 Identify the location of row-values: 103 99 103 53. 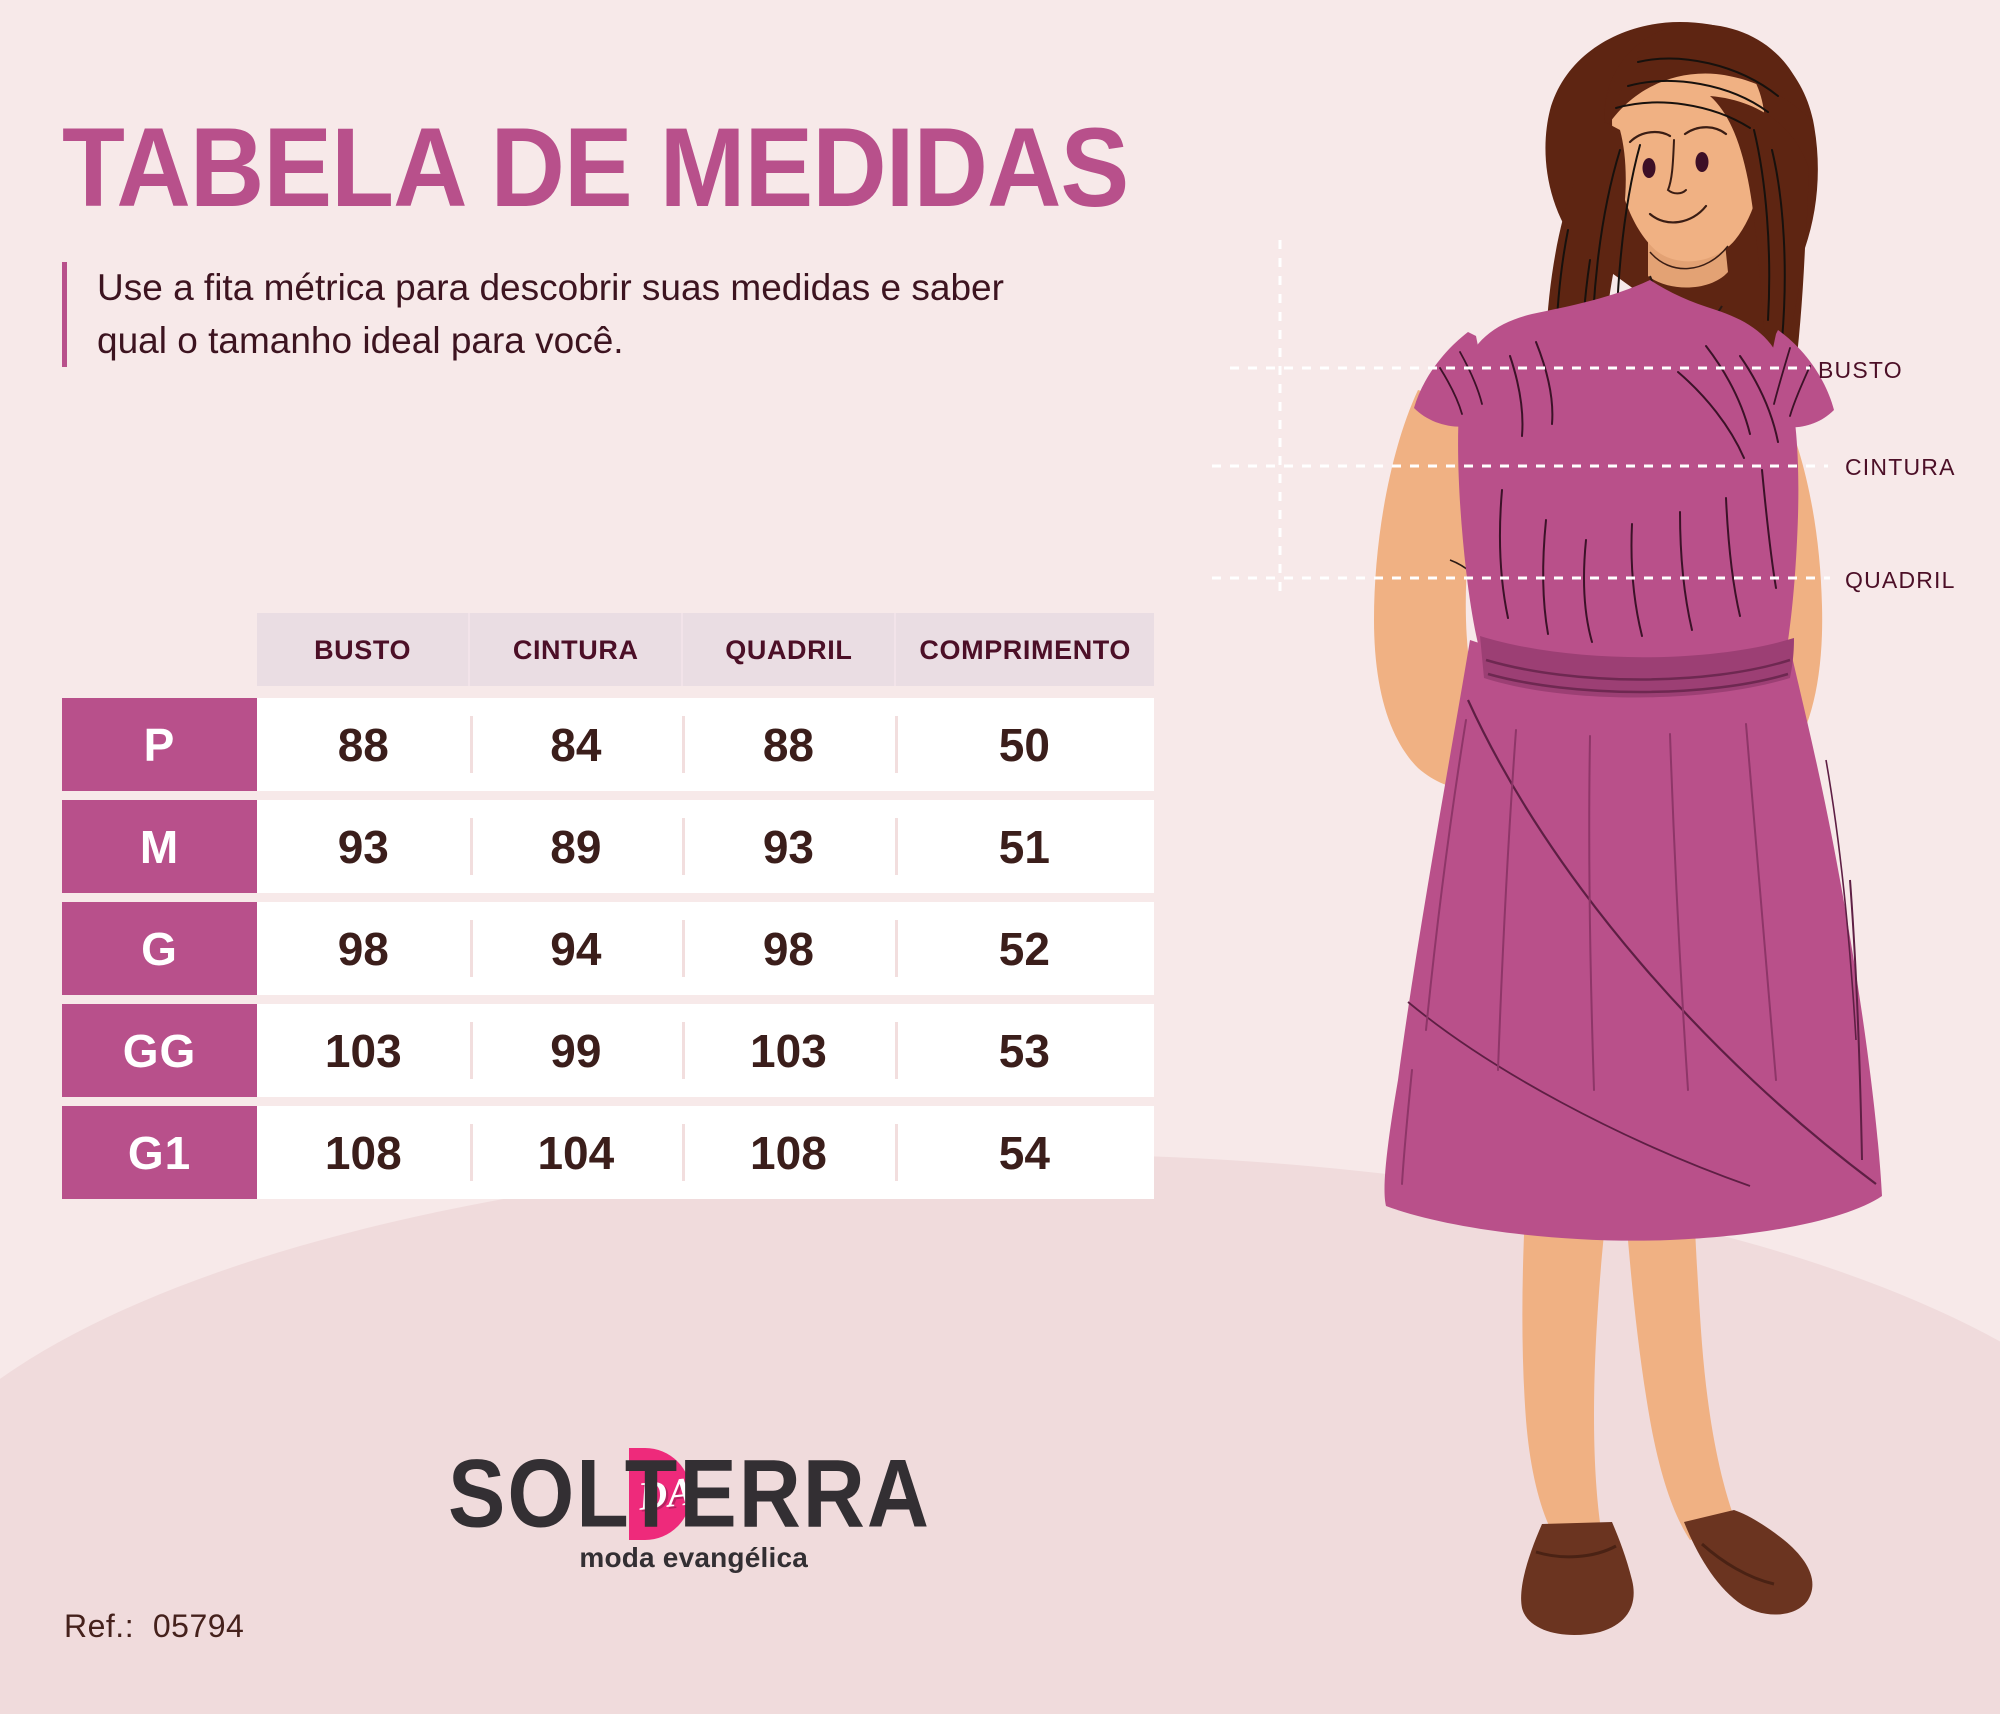
(705, 1050).